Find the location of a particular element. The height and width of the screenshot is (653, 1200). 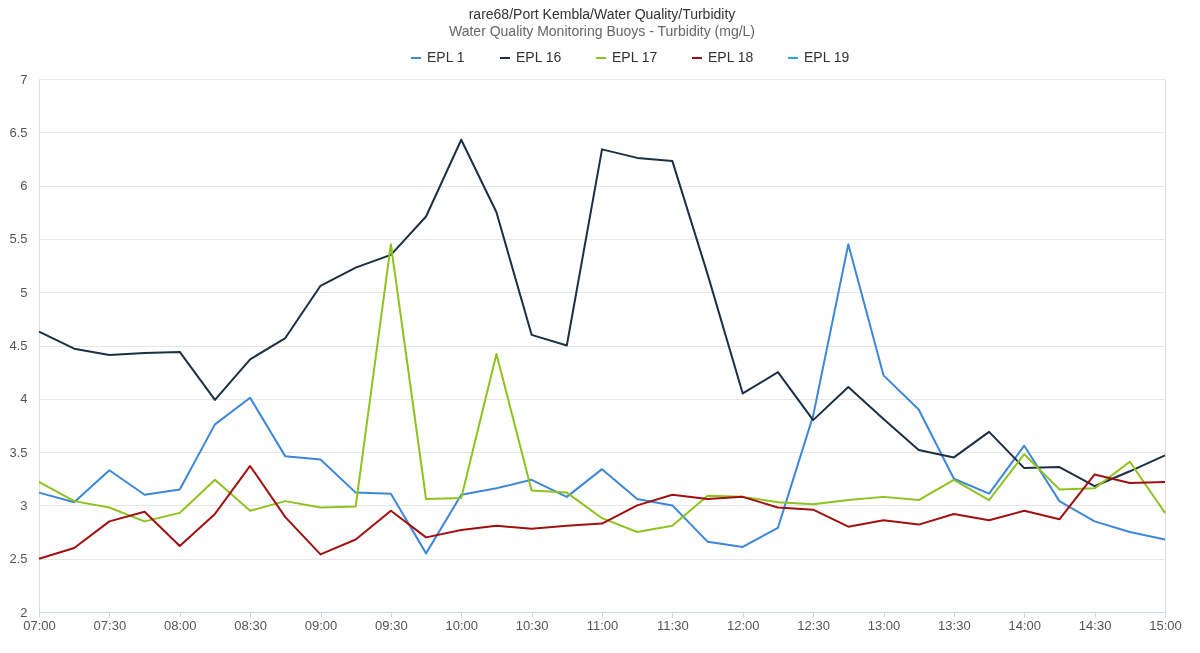

x-tick-label: 08:00 is located at coordinates (180, 625).